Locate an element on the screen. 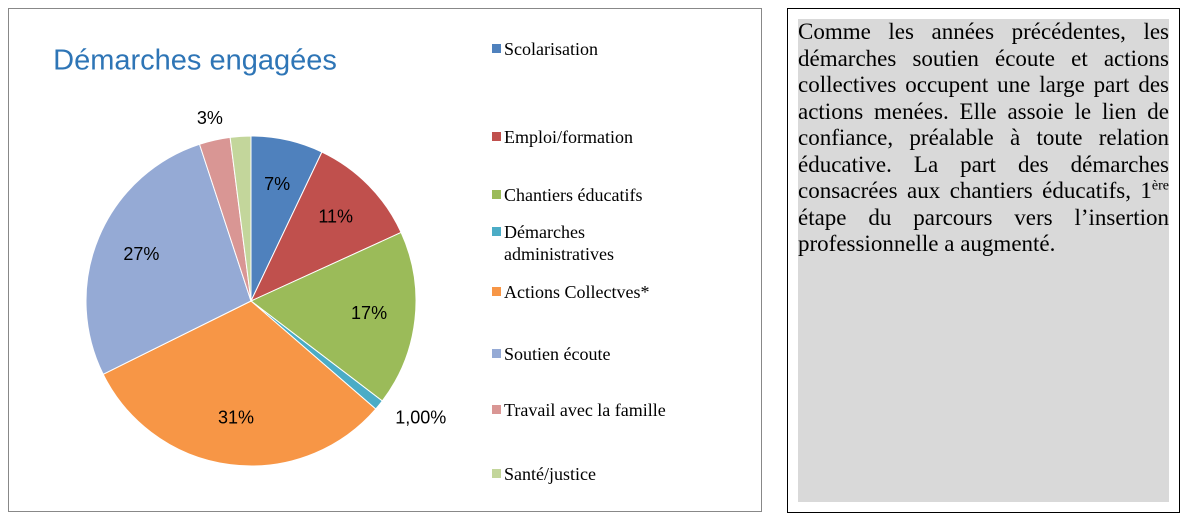 This screenshot has width=1186, height=517. legend-label: Travail avec la famille is located at coordinates (585, 410).